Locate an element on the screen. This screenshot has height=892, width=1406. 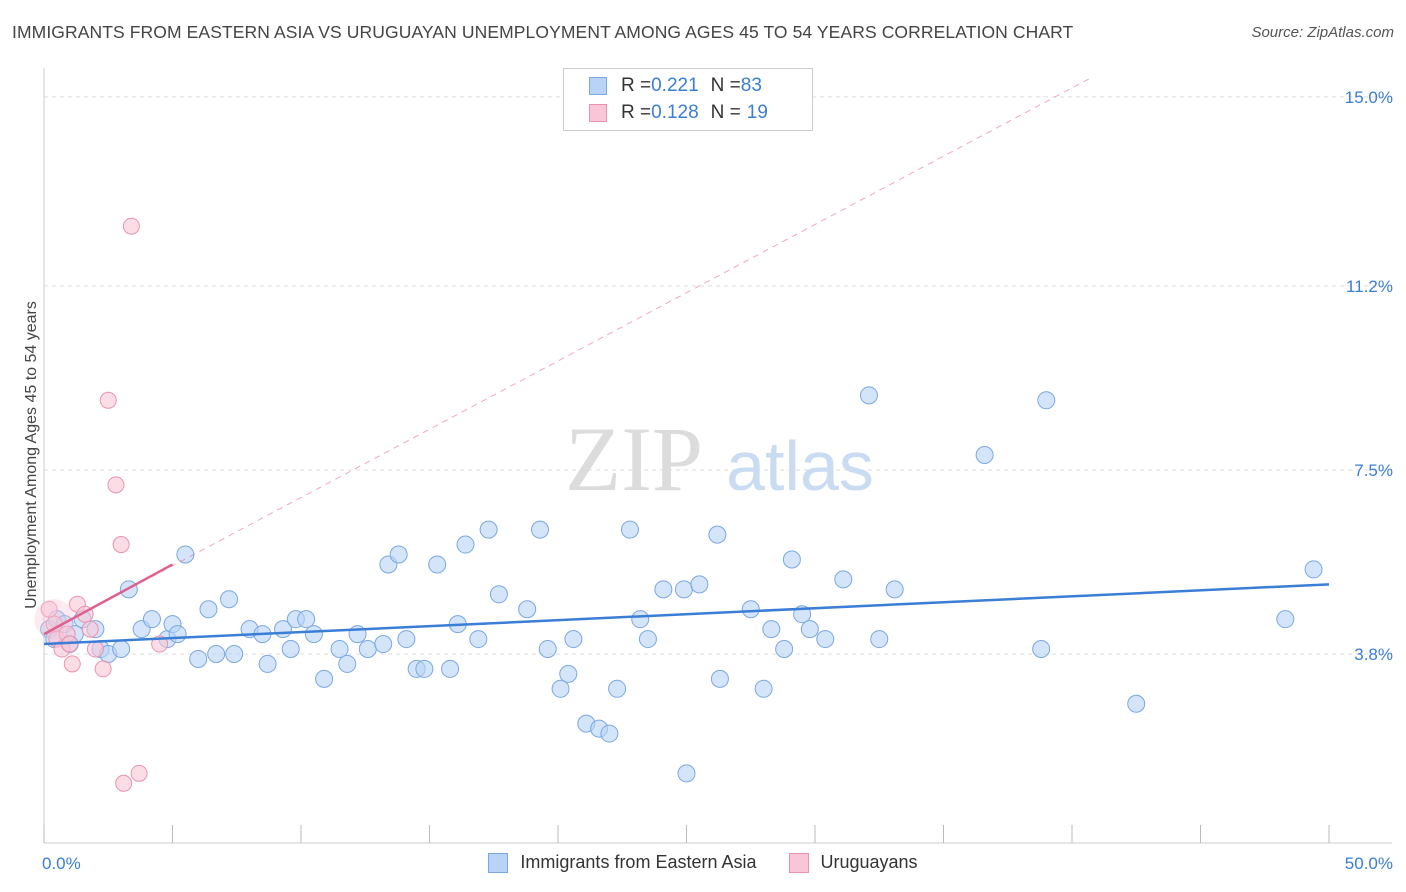
legend-row-uruguayans: R = 0.128 N = 19 is located at coordinates (678, 113).